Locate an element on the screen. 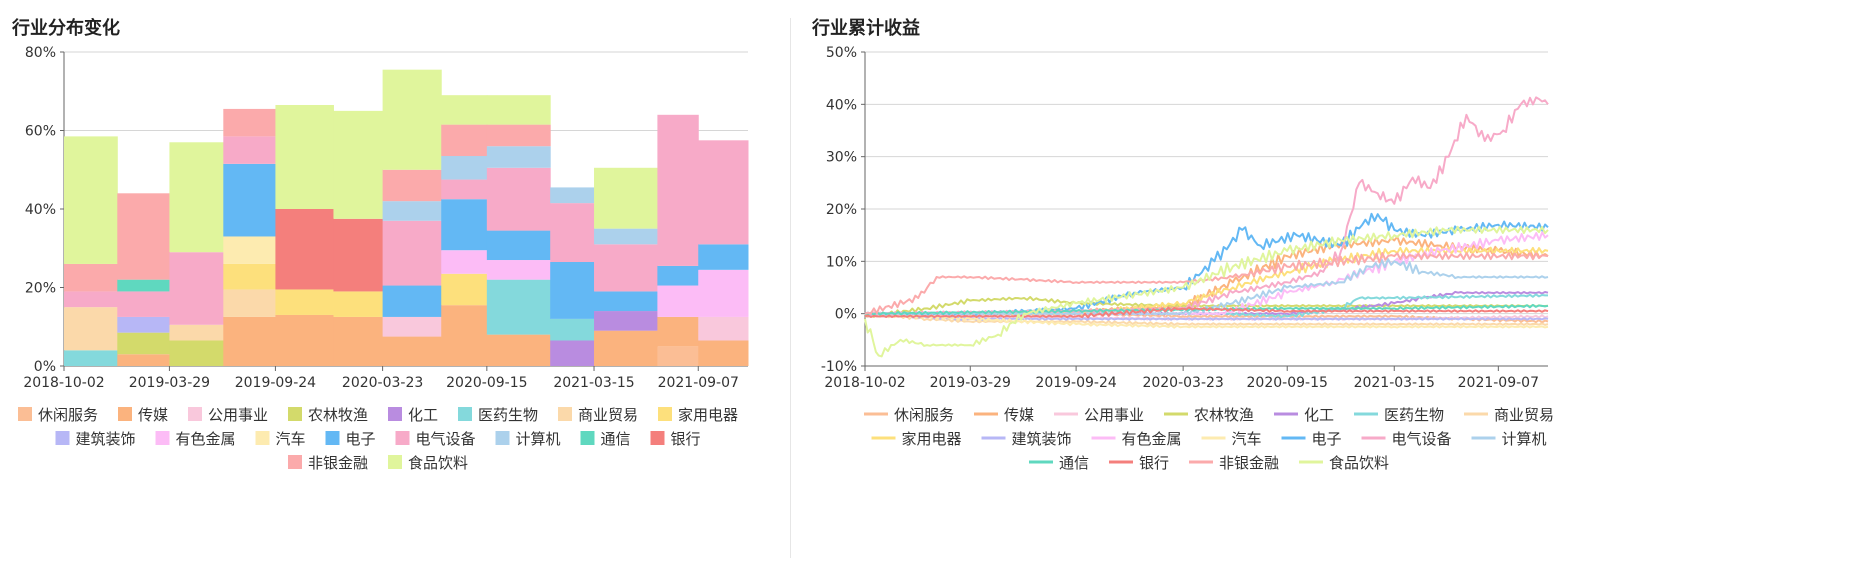 The image size is (1851, 576). legend-label: 电子 is located at coordinates (361, 439).